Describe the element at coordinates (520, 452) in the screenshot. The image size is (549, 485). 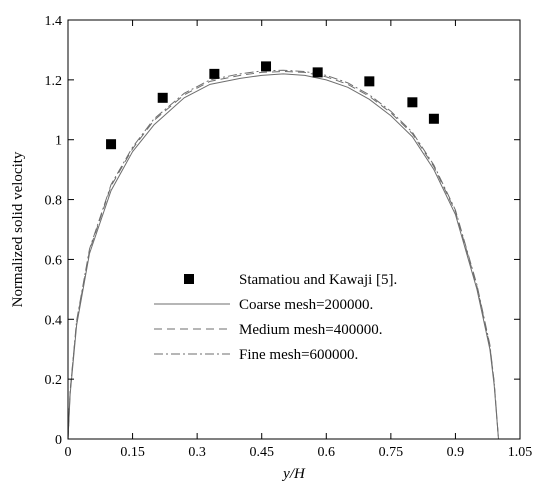
I see `x-tick-label: 1.05` at that location.